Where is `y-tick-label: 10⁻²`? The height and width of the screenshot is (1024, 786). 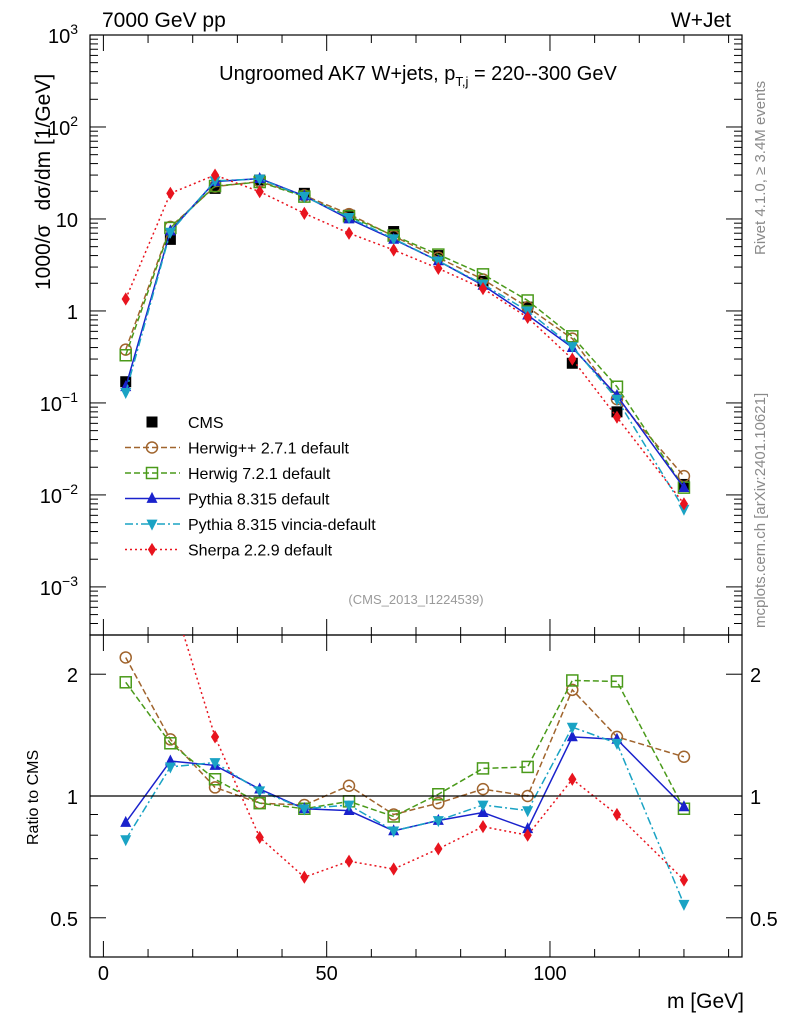
y-tick-label: 10⁻² is located at coordinates (59, 494).